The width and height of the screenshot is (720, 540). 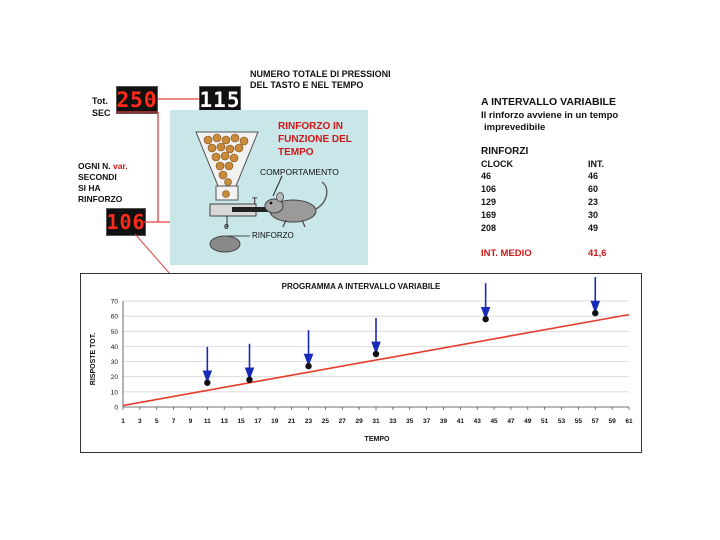 I want to click on x-tick-label: 33, so click(x=393, y=421).